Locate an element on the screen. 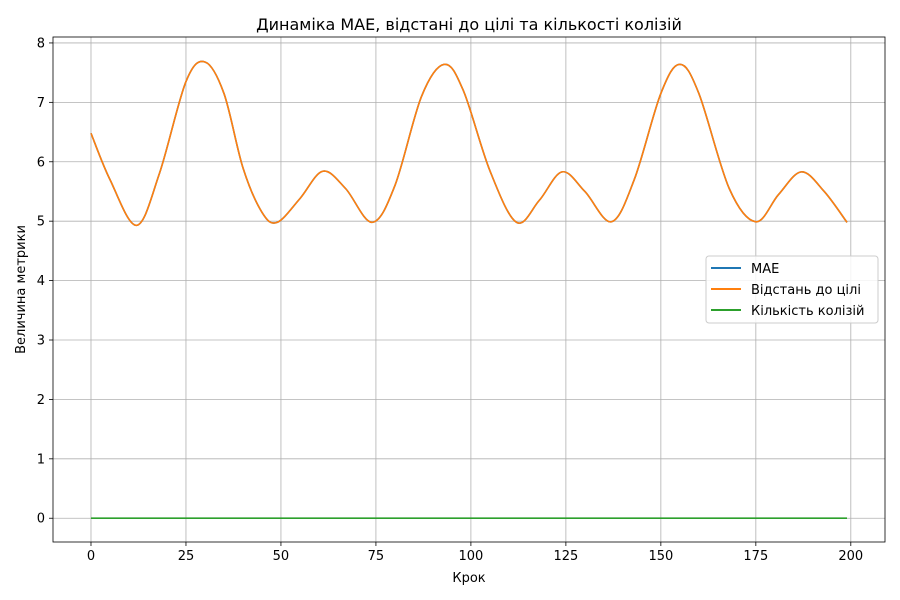  legend-entry-distance: Відстань до цілі is located at coordinates (786, 290).